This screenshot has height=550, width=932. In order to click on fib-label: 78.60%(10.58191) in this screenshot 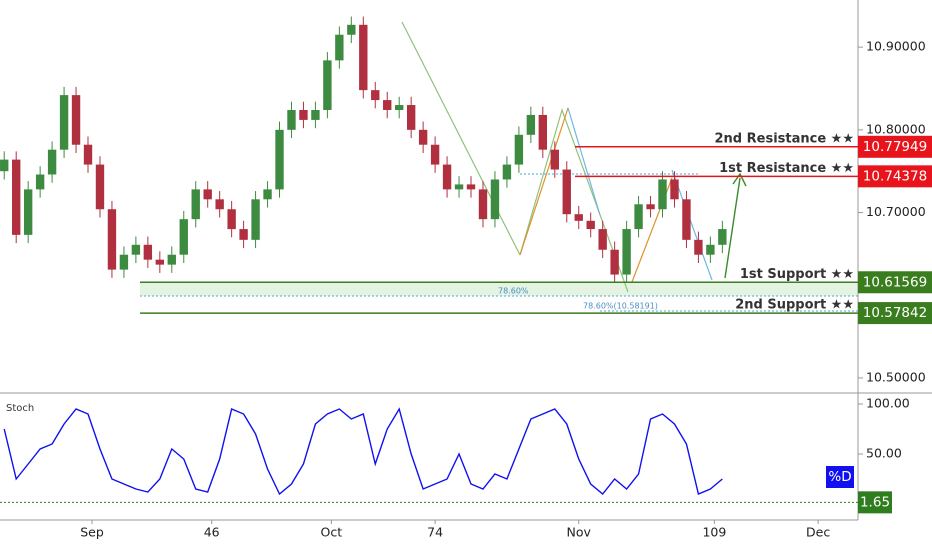, I will do `click(620, 306)`.